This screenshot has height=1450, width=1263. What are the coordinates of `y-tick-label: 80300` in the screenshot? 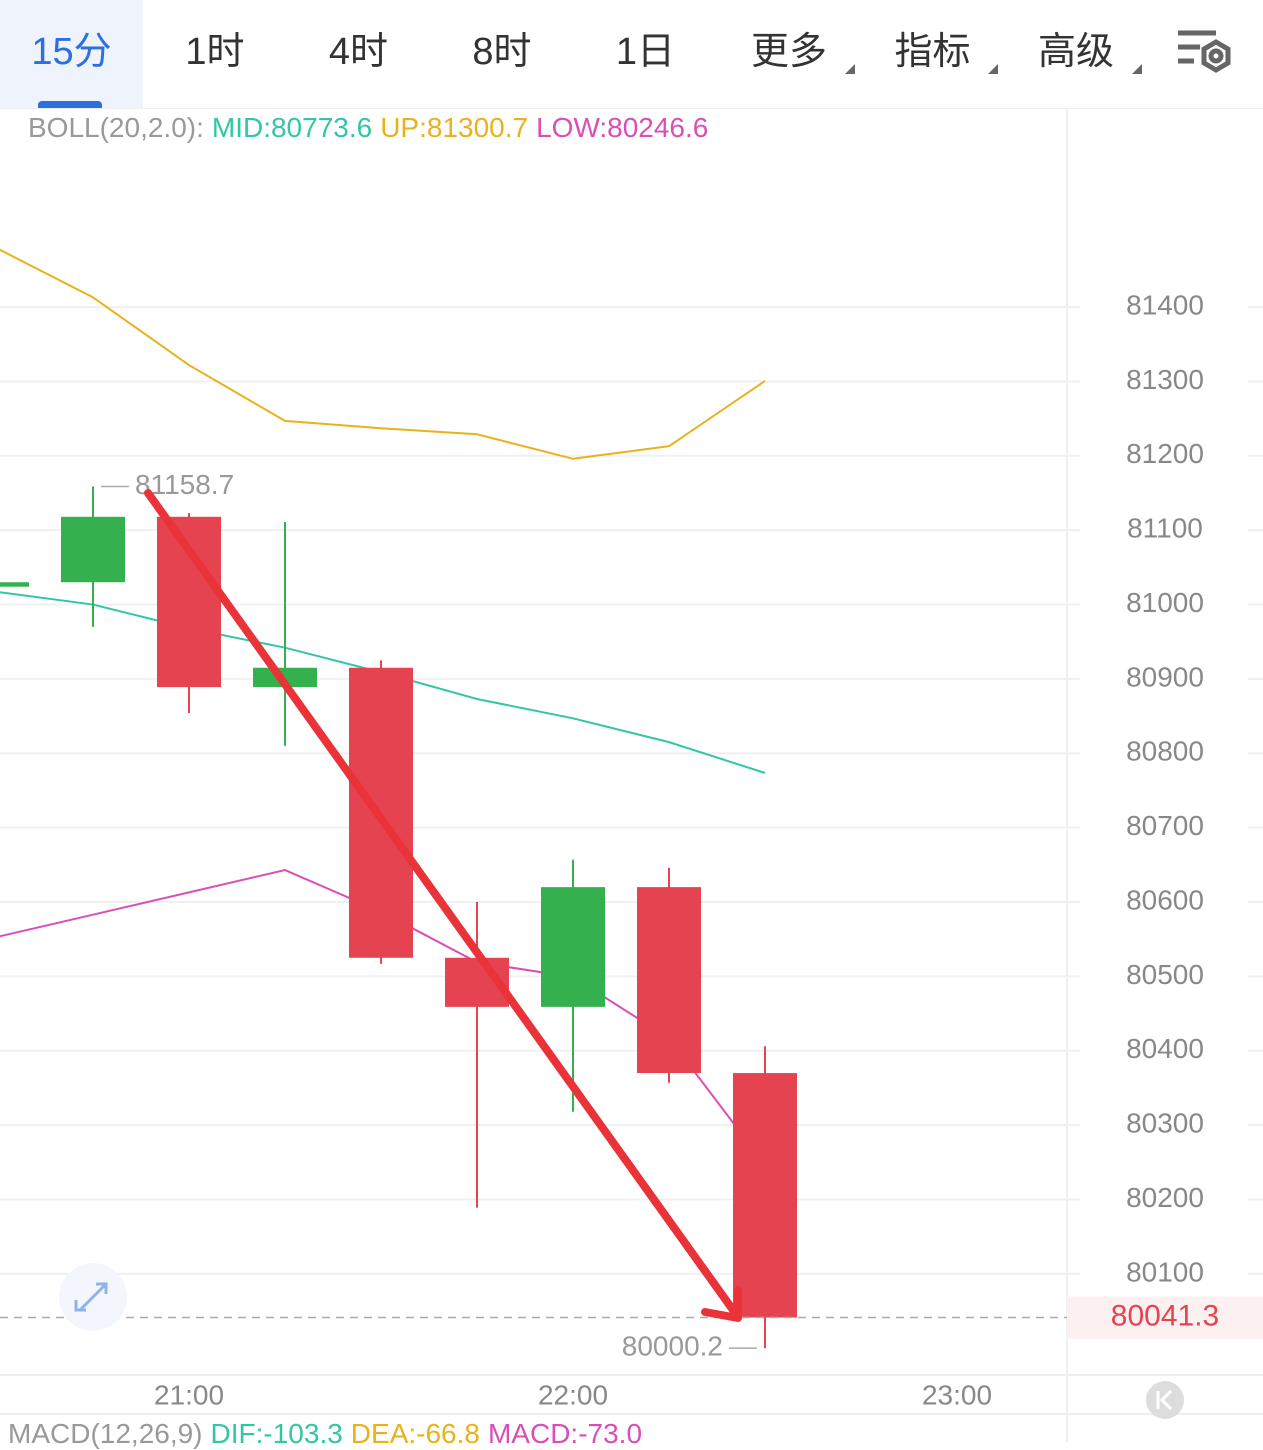 It's located at (1165, 1123).